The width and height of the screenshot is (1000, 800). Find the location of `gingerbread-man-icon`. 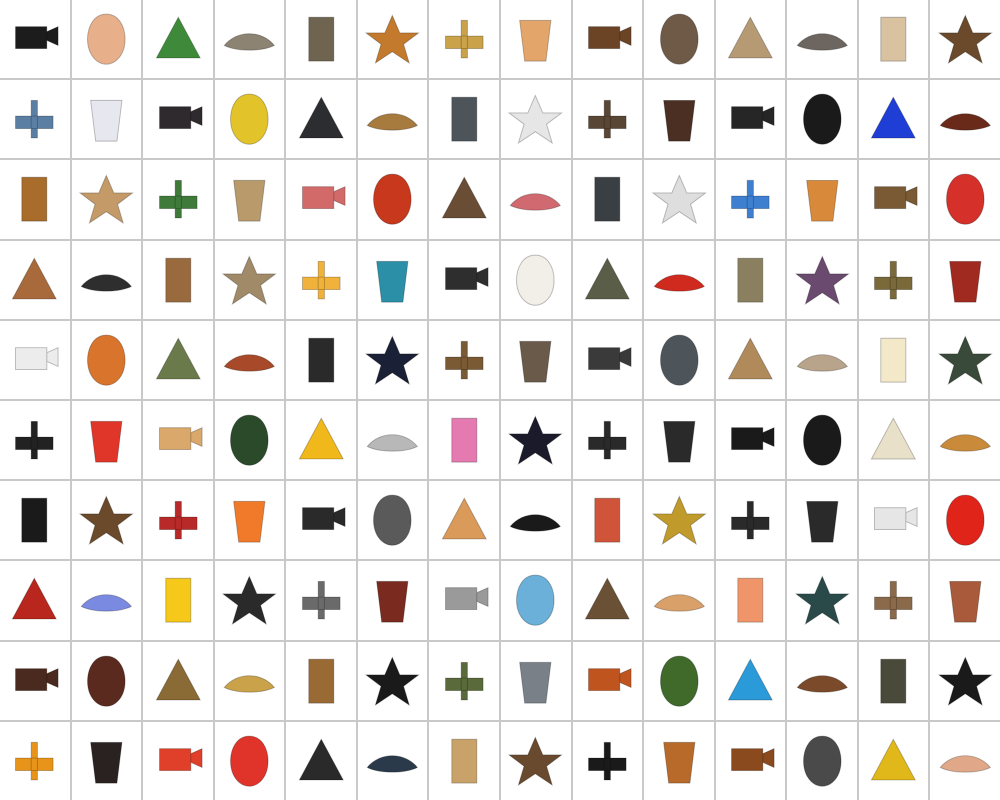

gingerbread-man-icon is located at coordinates (106, 360).